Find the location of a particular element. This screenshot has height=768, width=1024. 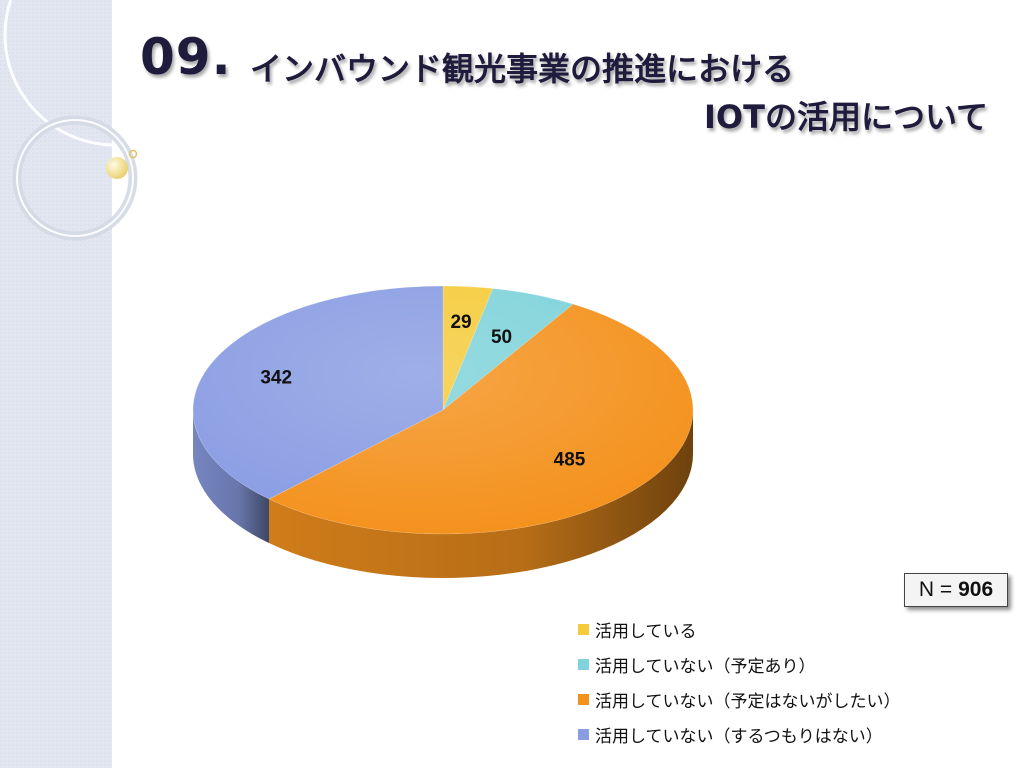

legend-item: 活用していない（予定はないがしたい） is located at coordinates (739, 699).